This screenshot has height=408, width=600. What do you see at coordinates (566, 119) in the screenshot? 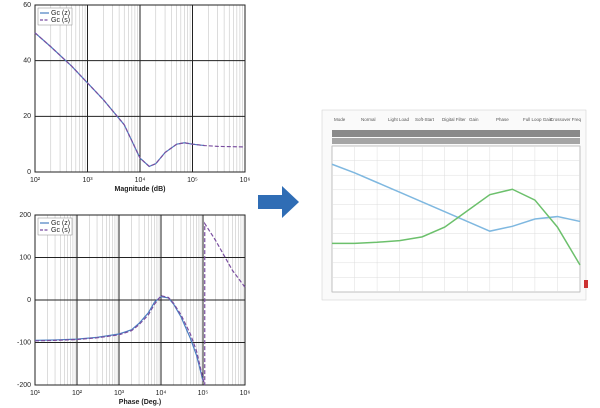
I see `toolbar-label: Crossover Freq` at bounding box center [566, 119].